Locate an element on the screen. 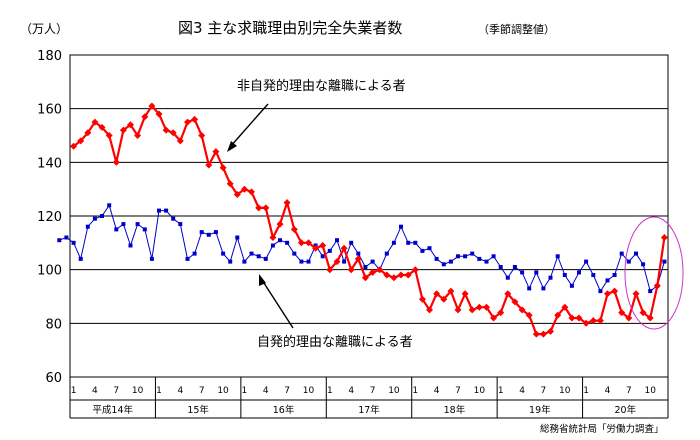 This screenshot has width=700, height=440. annotation-involuntary-arrowhead is located at coordinates (232, 146).